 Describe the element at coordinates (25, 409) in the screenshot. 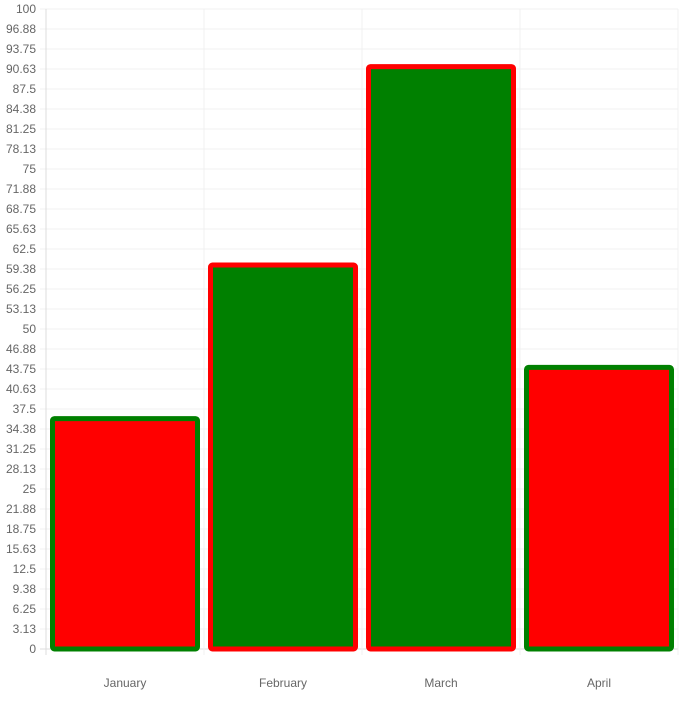

I see `y-tick-label: 37.5` at that location.